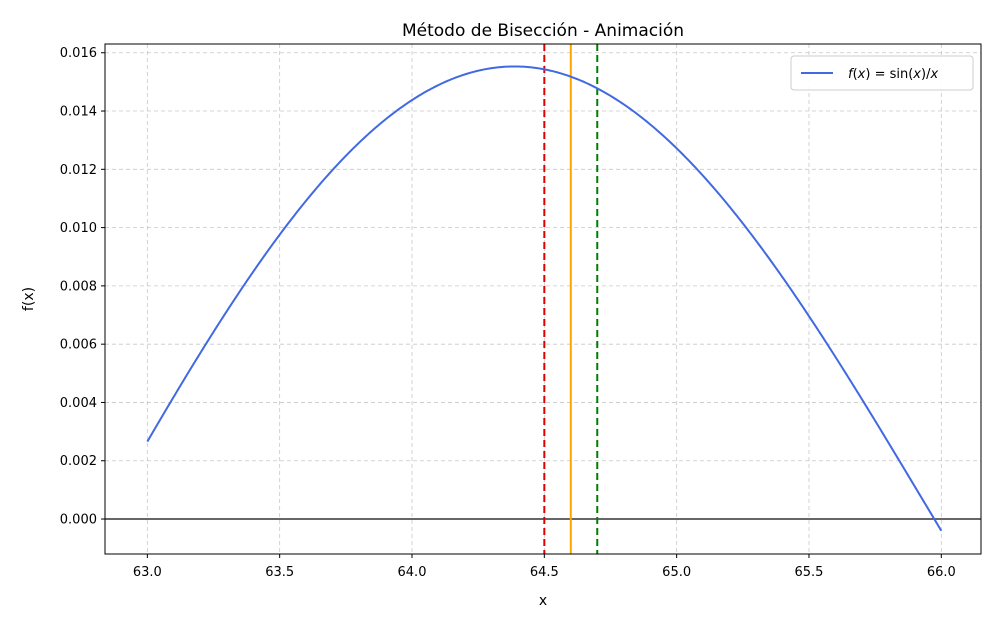  I want to click on x-axis-label: x, so click(543, 601).